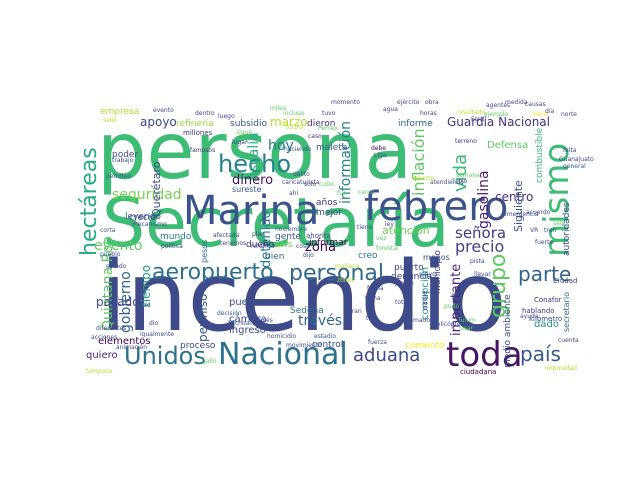 The width and height of the screenshot is (640, 480). I want to click on word-dueno: dueño, so click(260, 245).